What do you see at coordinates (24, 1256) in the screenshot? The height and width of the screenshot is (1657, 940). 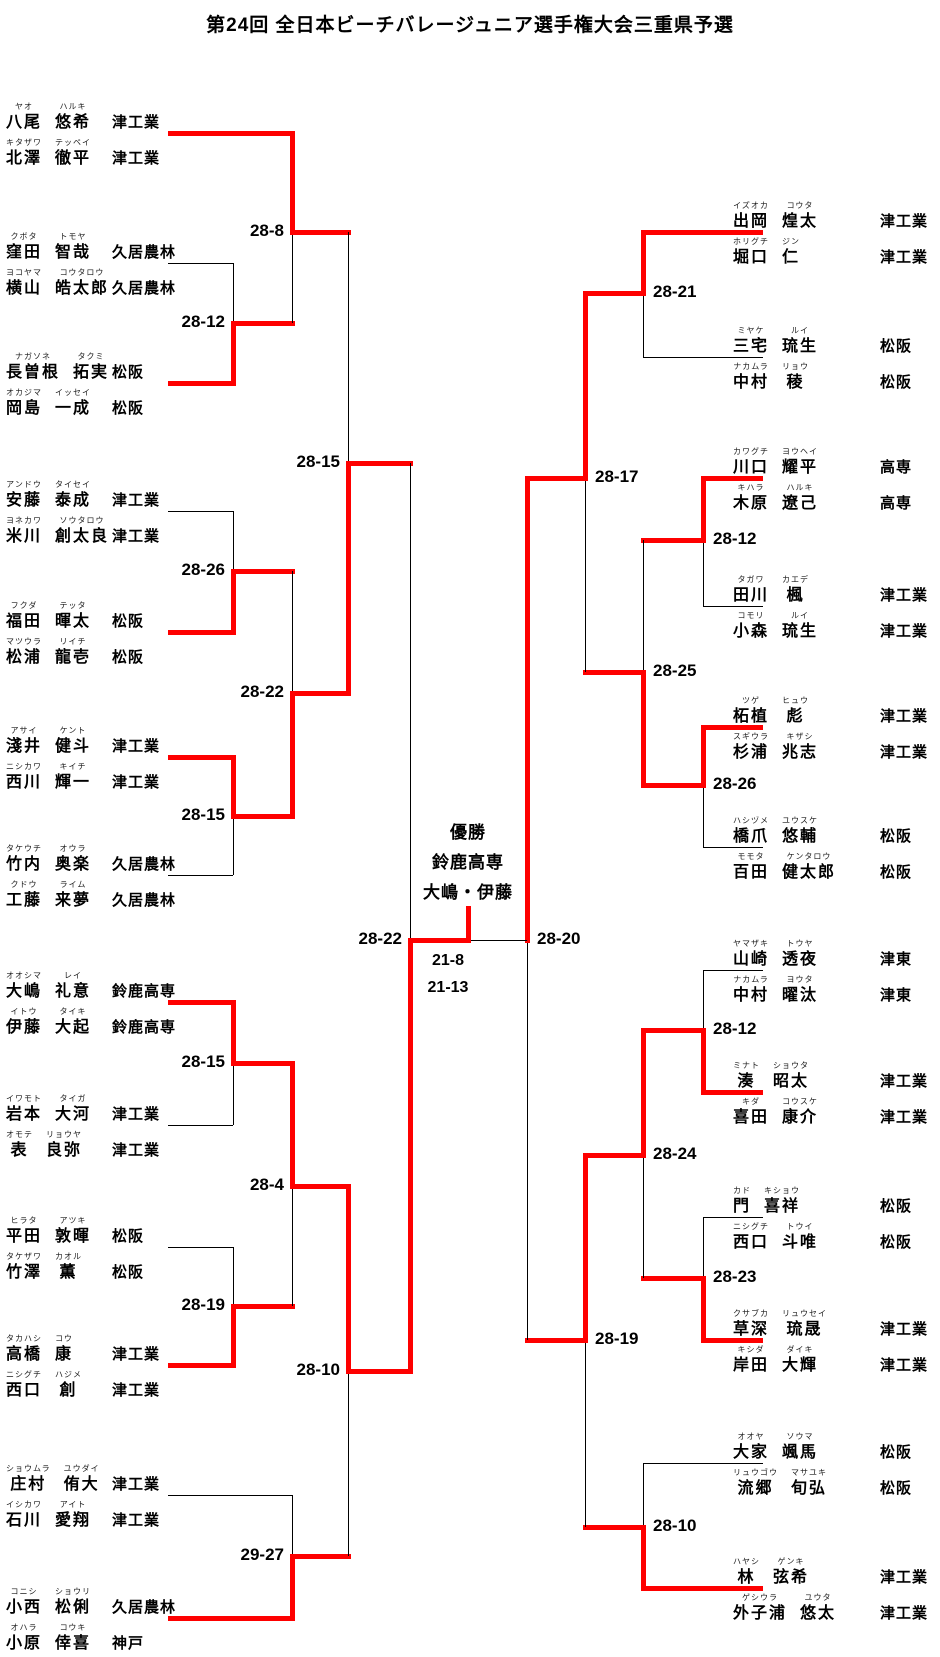 I see `player-furigana: タケザワ` at bounding box center [24, 1256].